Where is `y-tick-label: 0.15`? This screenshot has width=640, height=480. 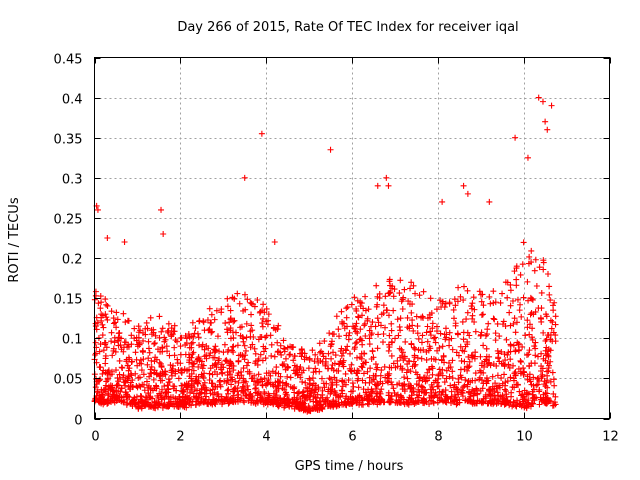 y-tick-label: 0.15 is located at coordinates (68, 300).